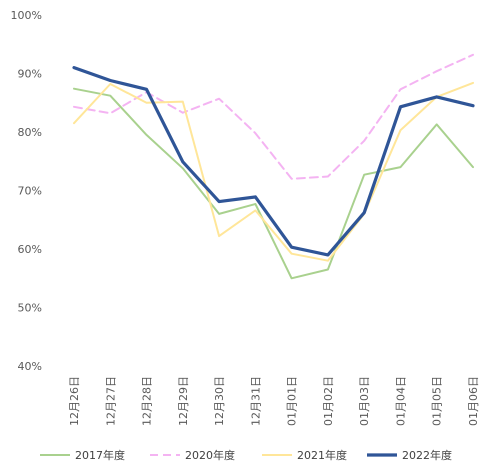 This screenshot has width=500, height=476. What do you see at coordinates (30, 308) in the screenshot?
I see `y-tick-label: 50%` at bounding box center [30, 308].